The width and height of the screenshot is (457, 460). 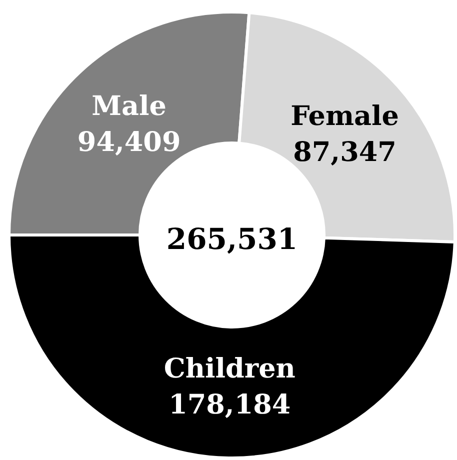 What do you see at coordinates (232, 239) in the screenshot?
I see `text: 265,531` at bounding box center [232, 239].